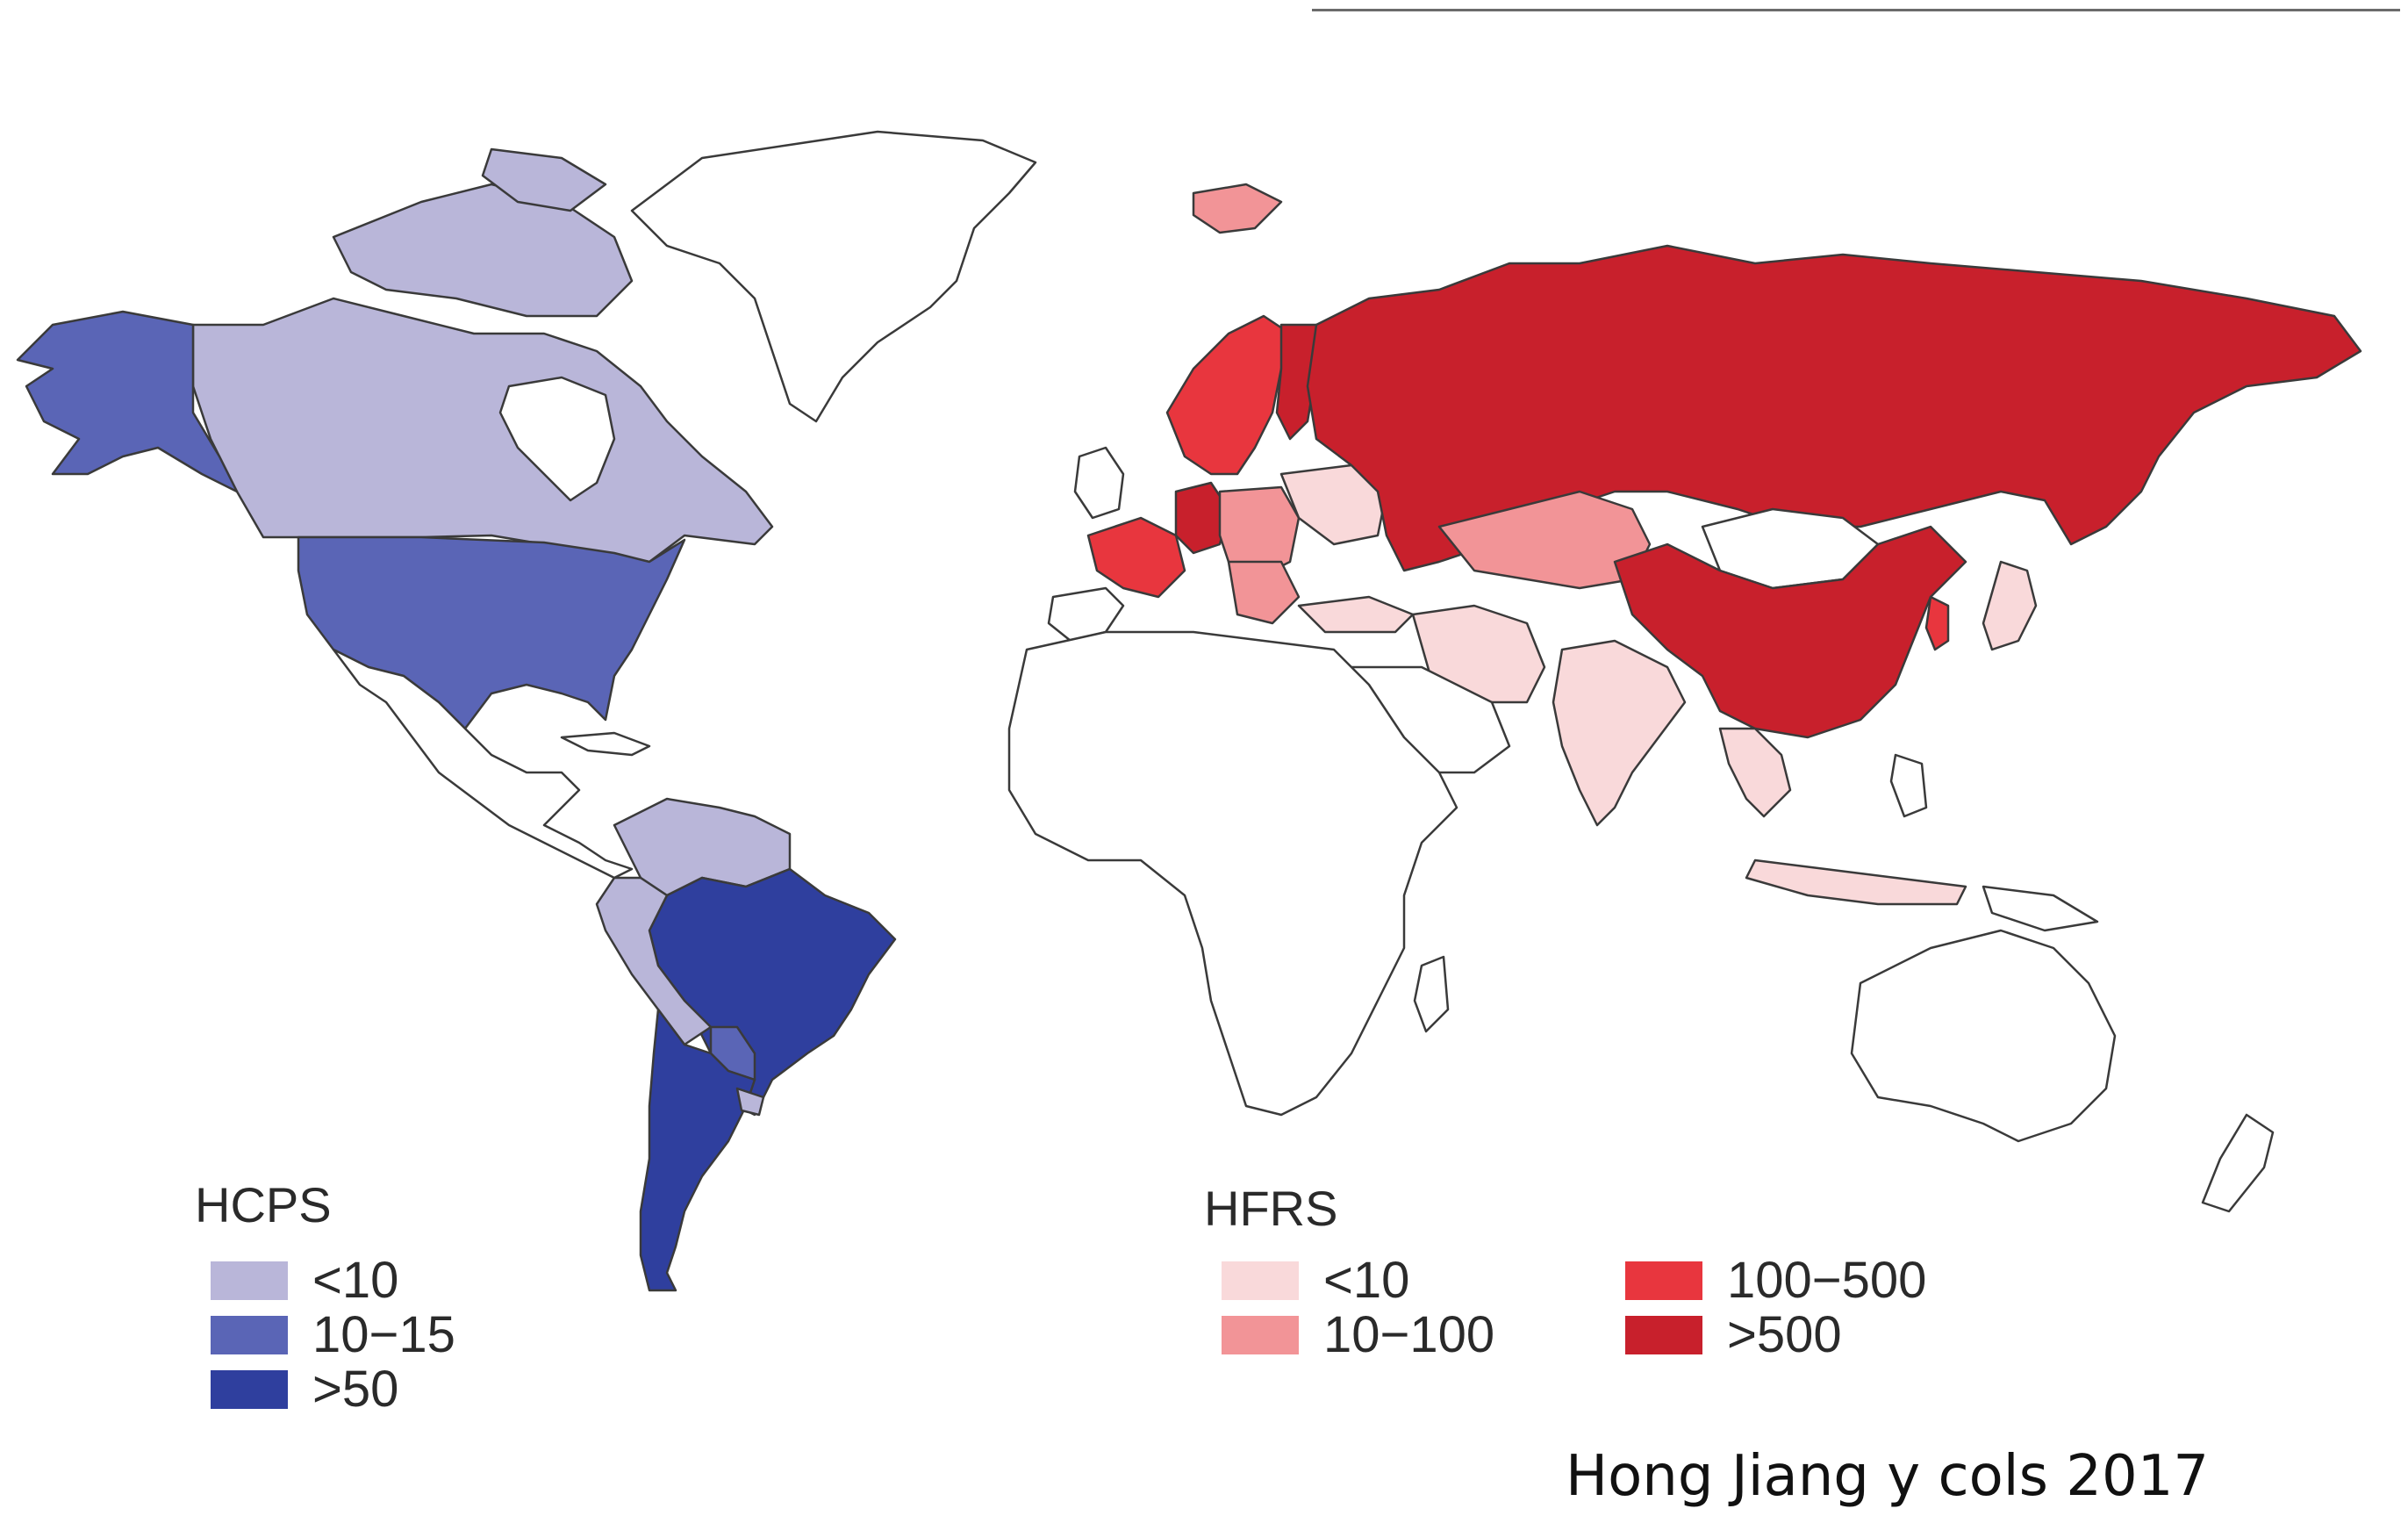 This screenshot has width=2408, height=1523. I want to click on legend-hfrs-item: >500, so click(1733, 1335).